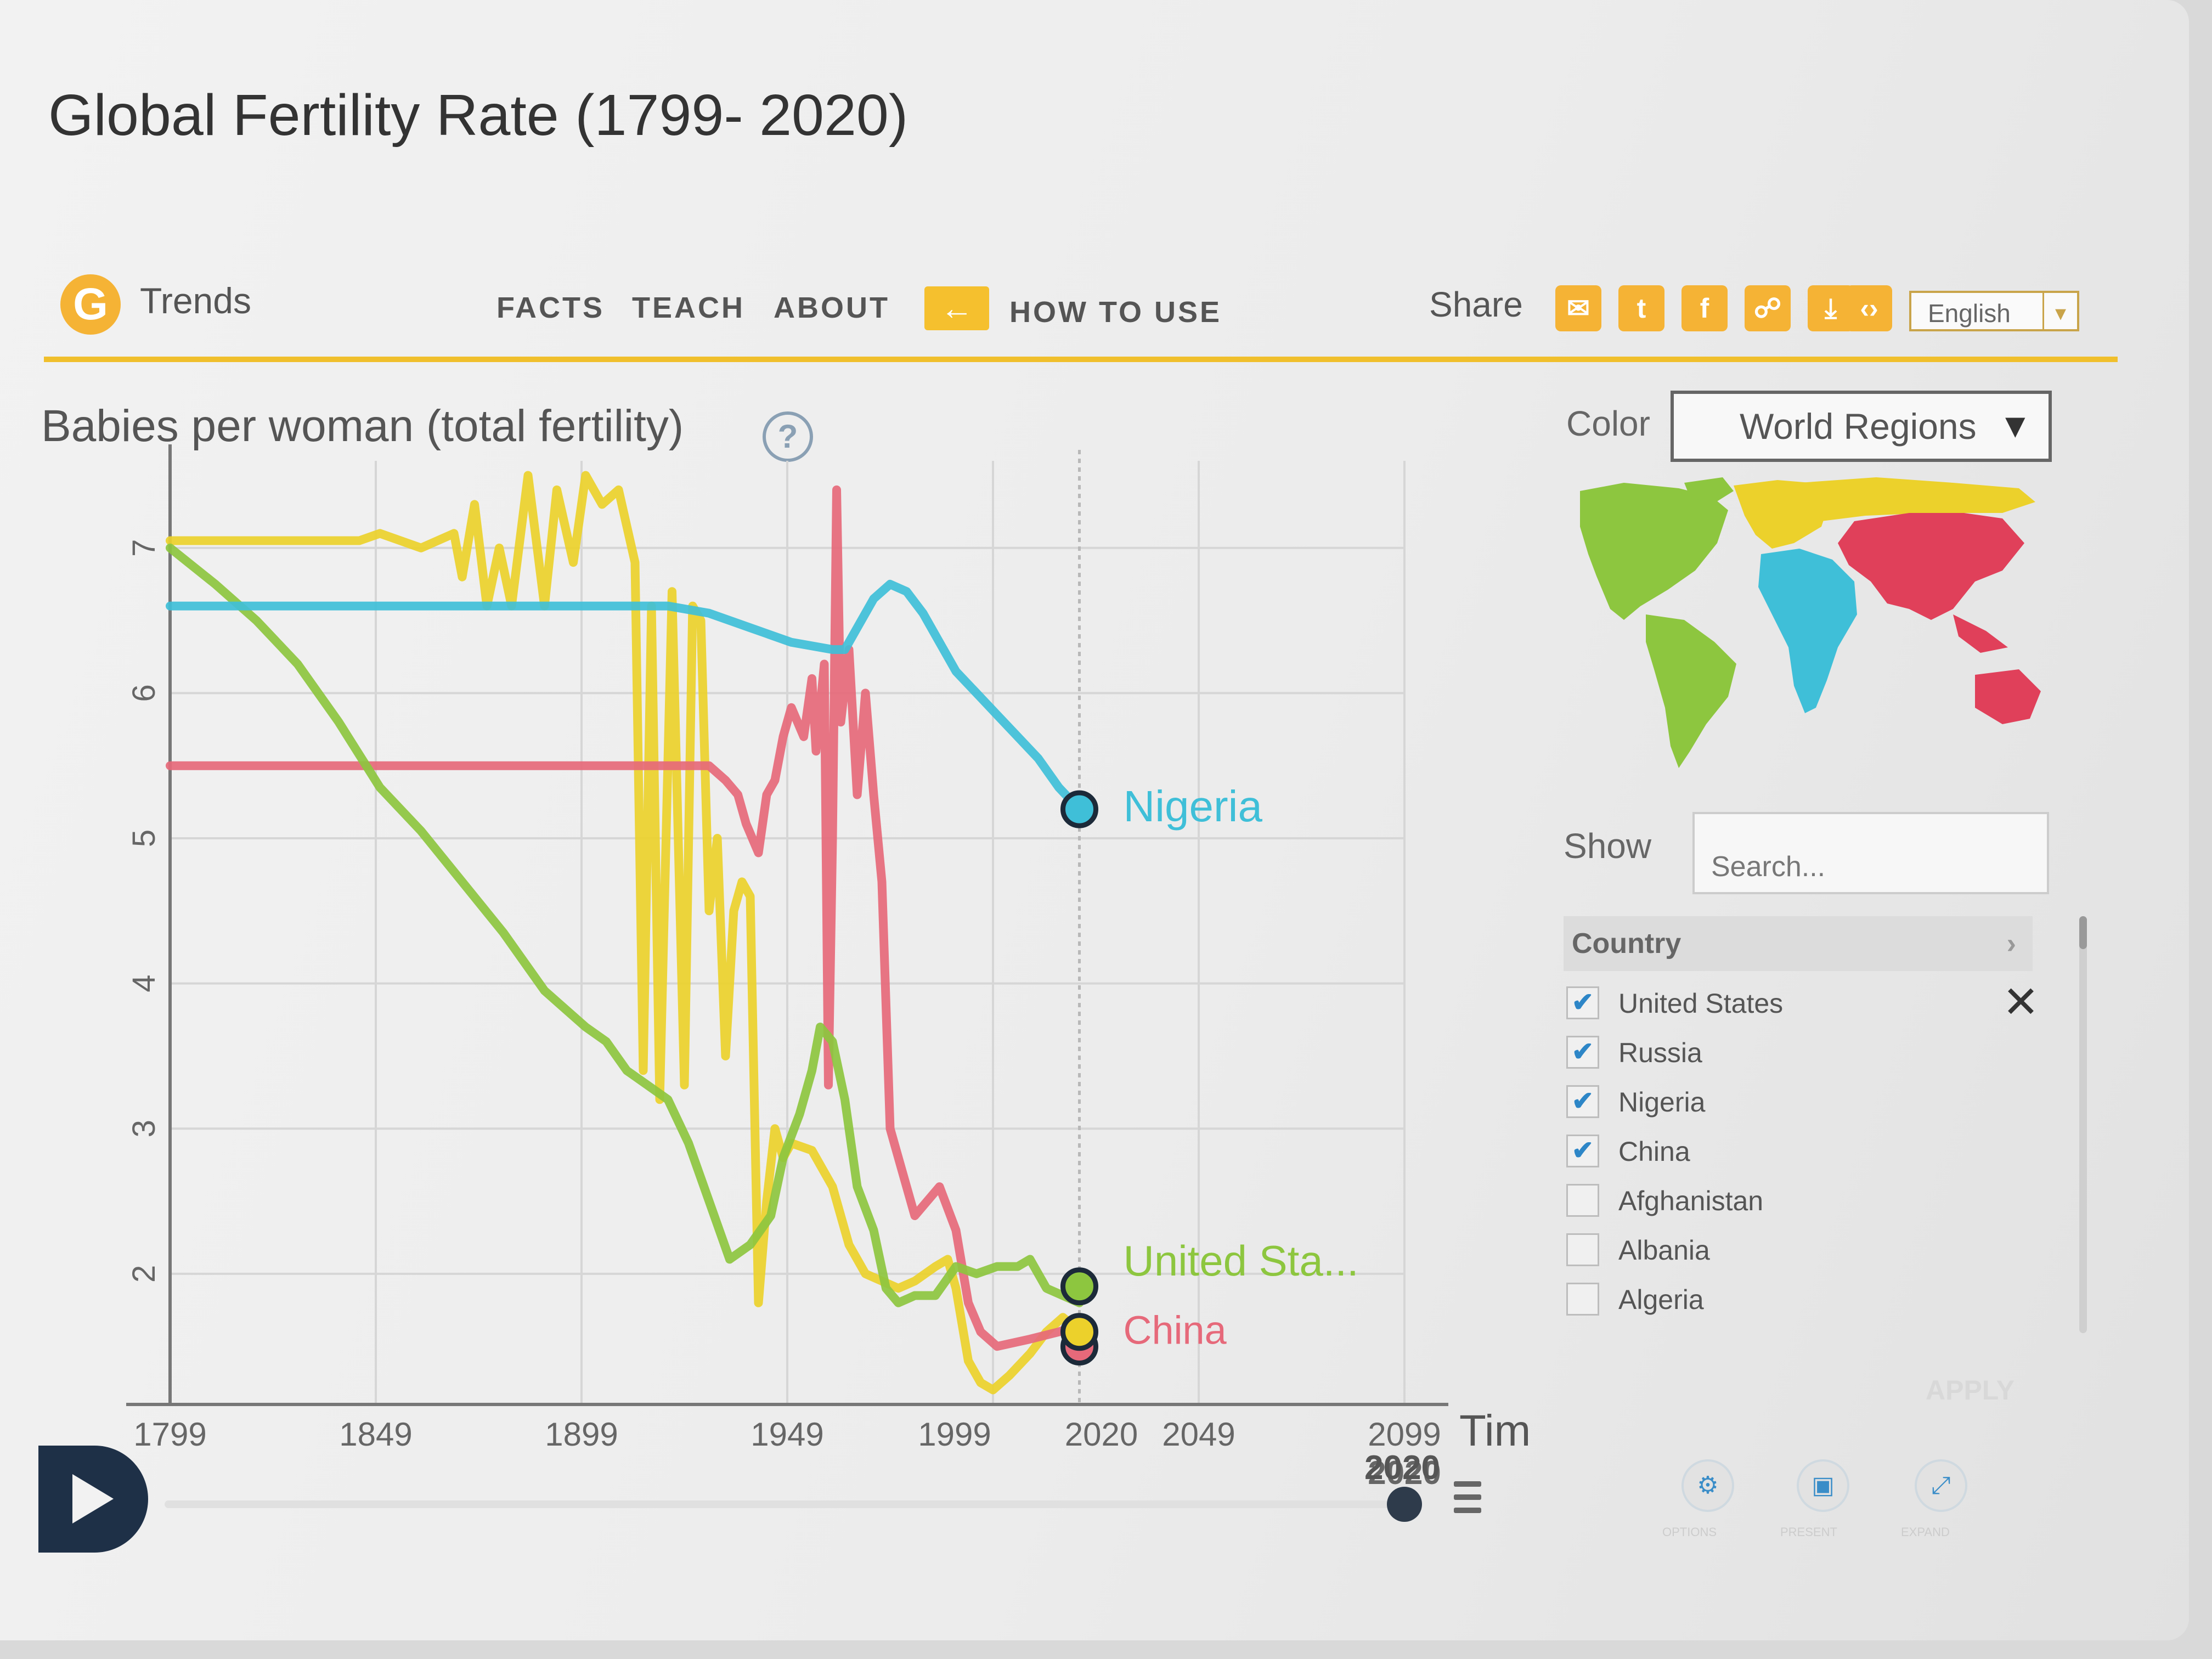 Image resolution: width=2212 pixels, height=1659 pixels. Describe the element at coordinates (1809, 1532) in the screenshot. I see `present-label: PRESENT` at that location.